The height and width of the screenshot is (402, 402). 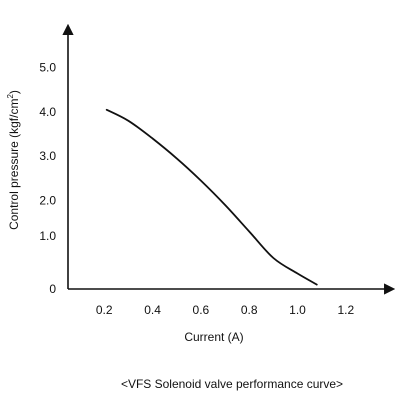 I want to click on x-axis-label: Current (A), so click(x=213, y=337).